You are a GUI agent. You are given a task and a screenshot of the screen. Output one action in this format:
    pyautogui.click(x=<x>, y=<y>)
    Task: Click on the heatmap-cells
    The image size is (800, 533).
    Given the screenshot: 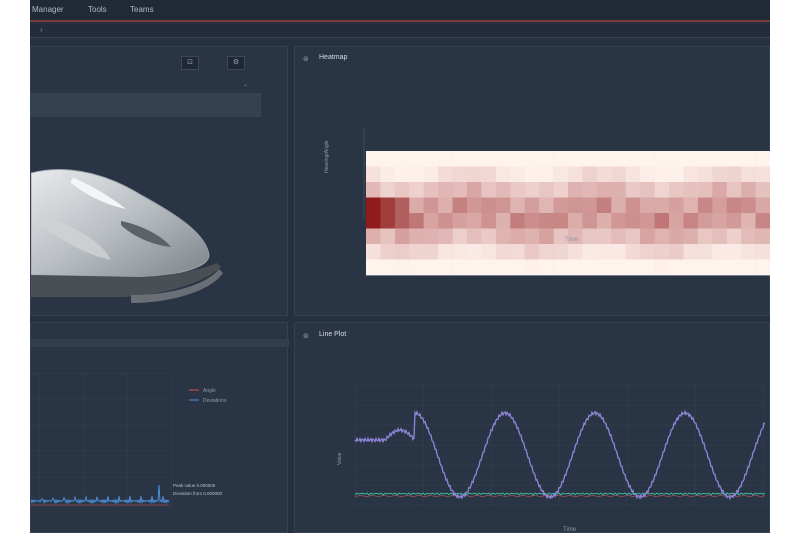 What is the action you would take?
    pyautogui.click(x=568, y=213)
    